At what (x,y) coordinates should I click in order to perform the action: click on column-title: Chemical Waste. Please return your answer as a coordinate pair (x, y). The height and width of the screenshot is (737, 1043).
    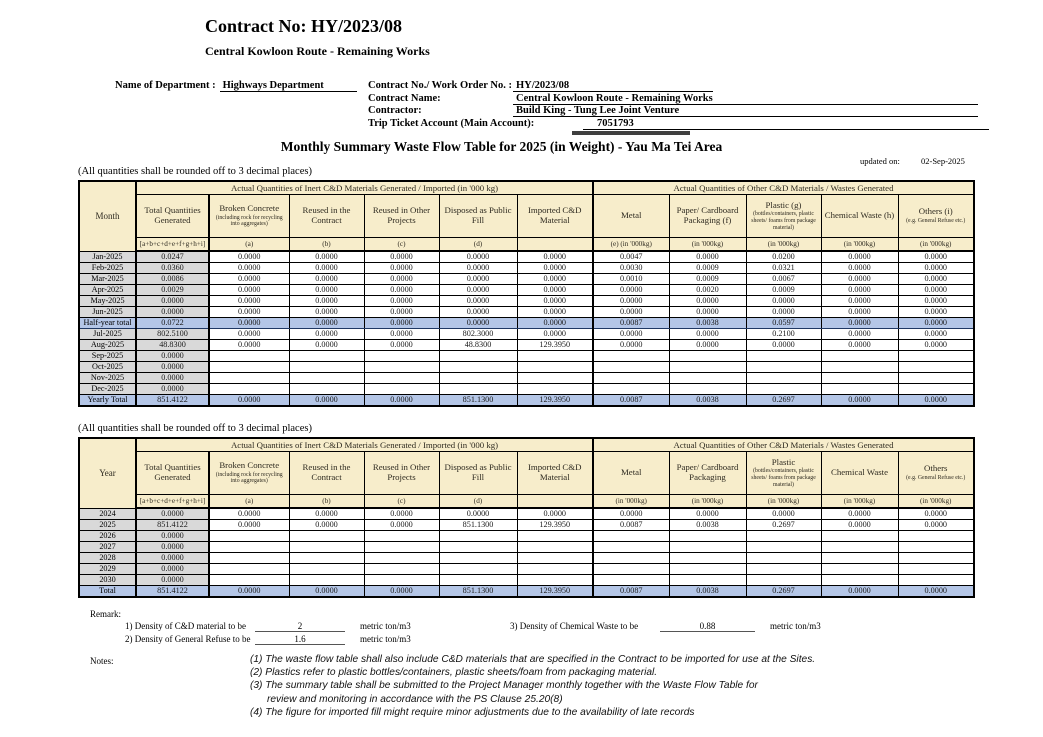
    Looking at the image, I should click on (859, 472).